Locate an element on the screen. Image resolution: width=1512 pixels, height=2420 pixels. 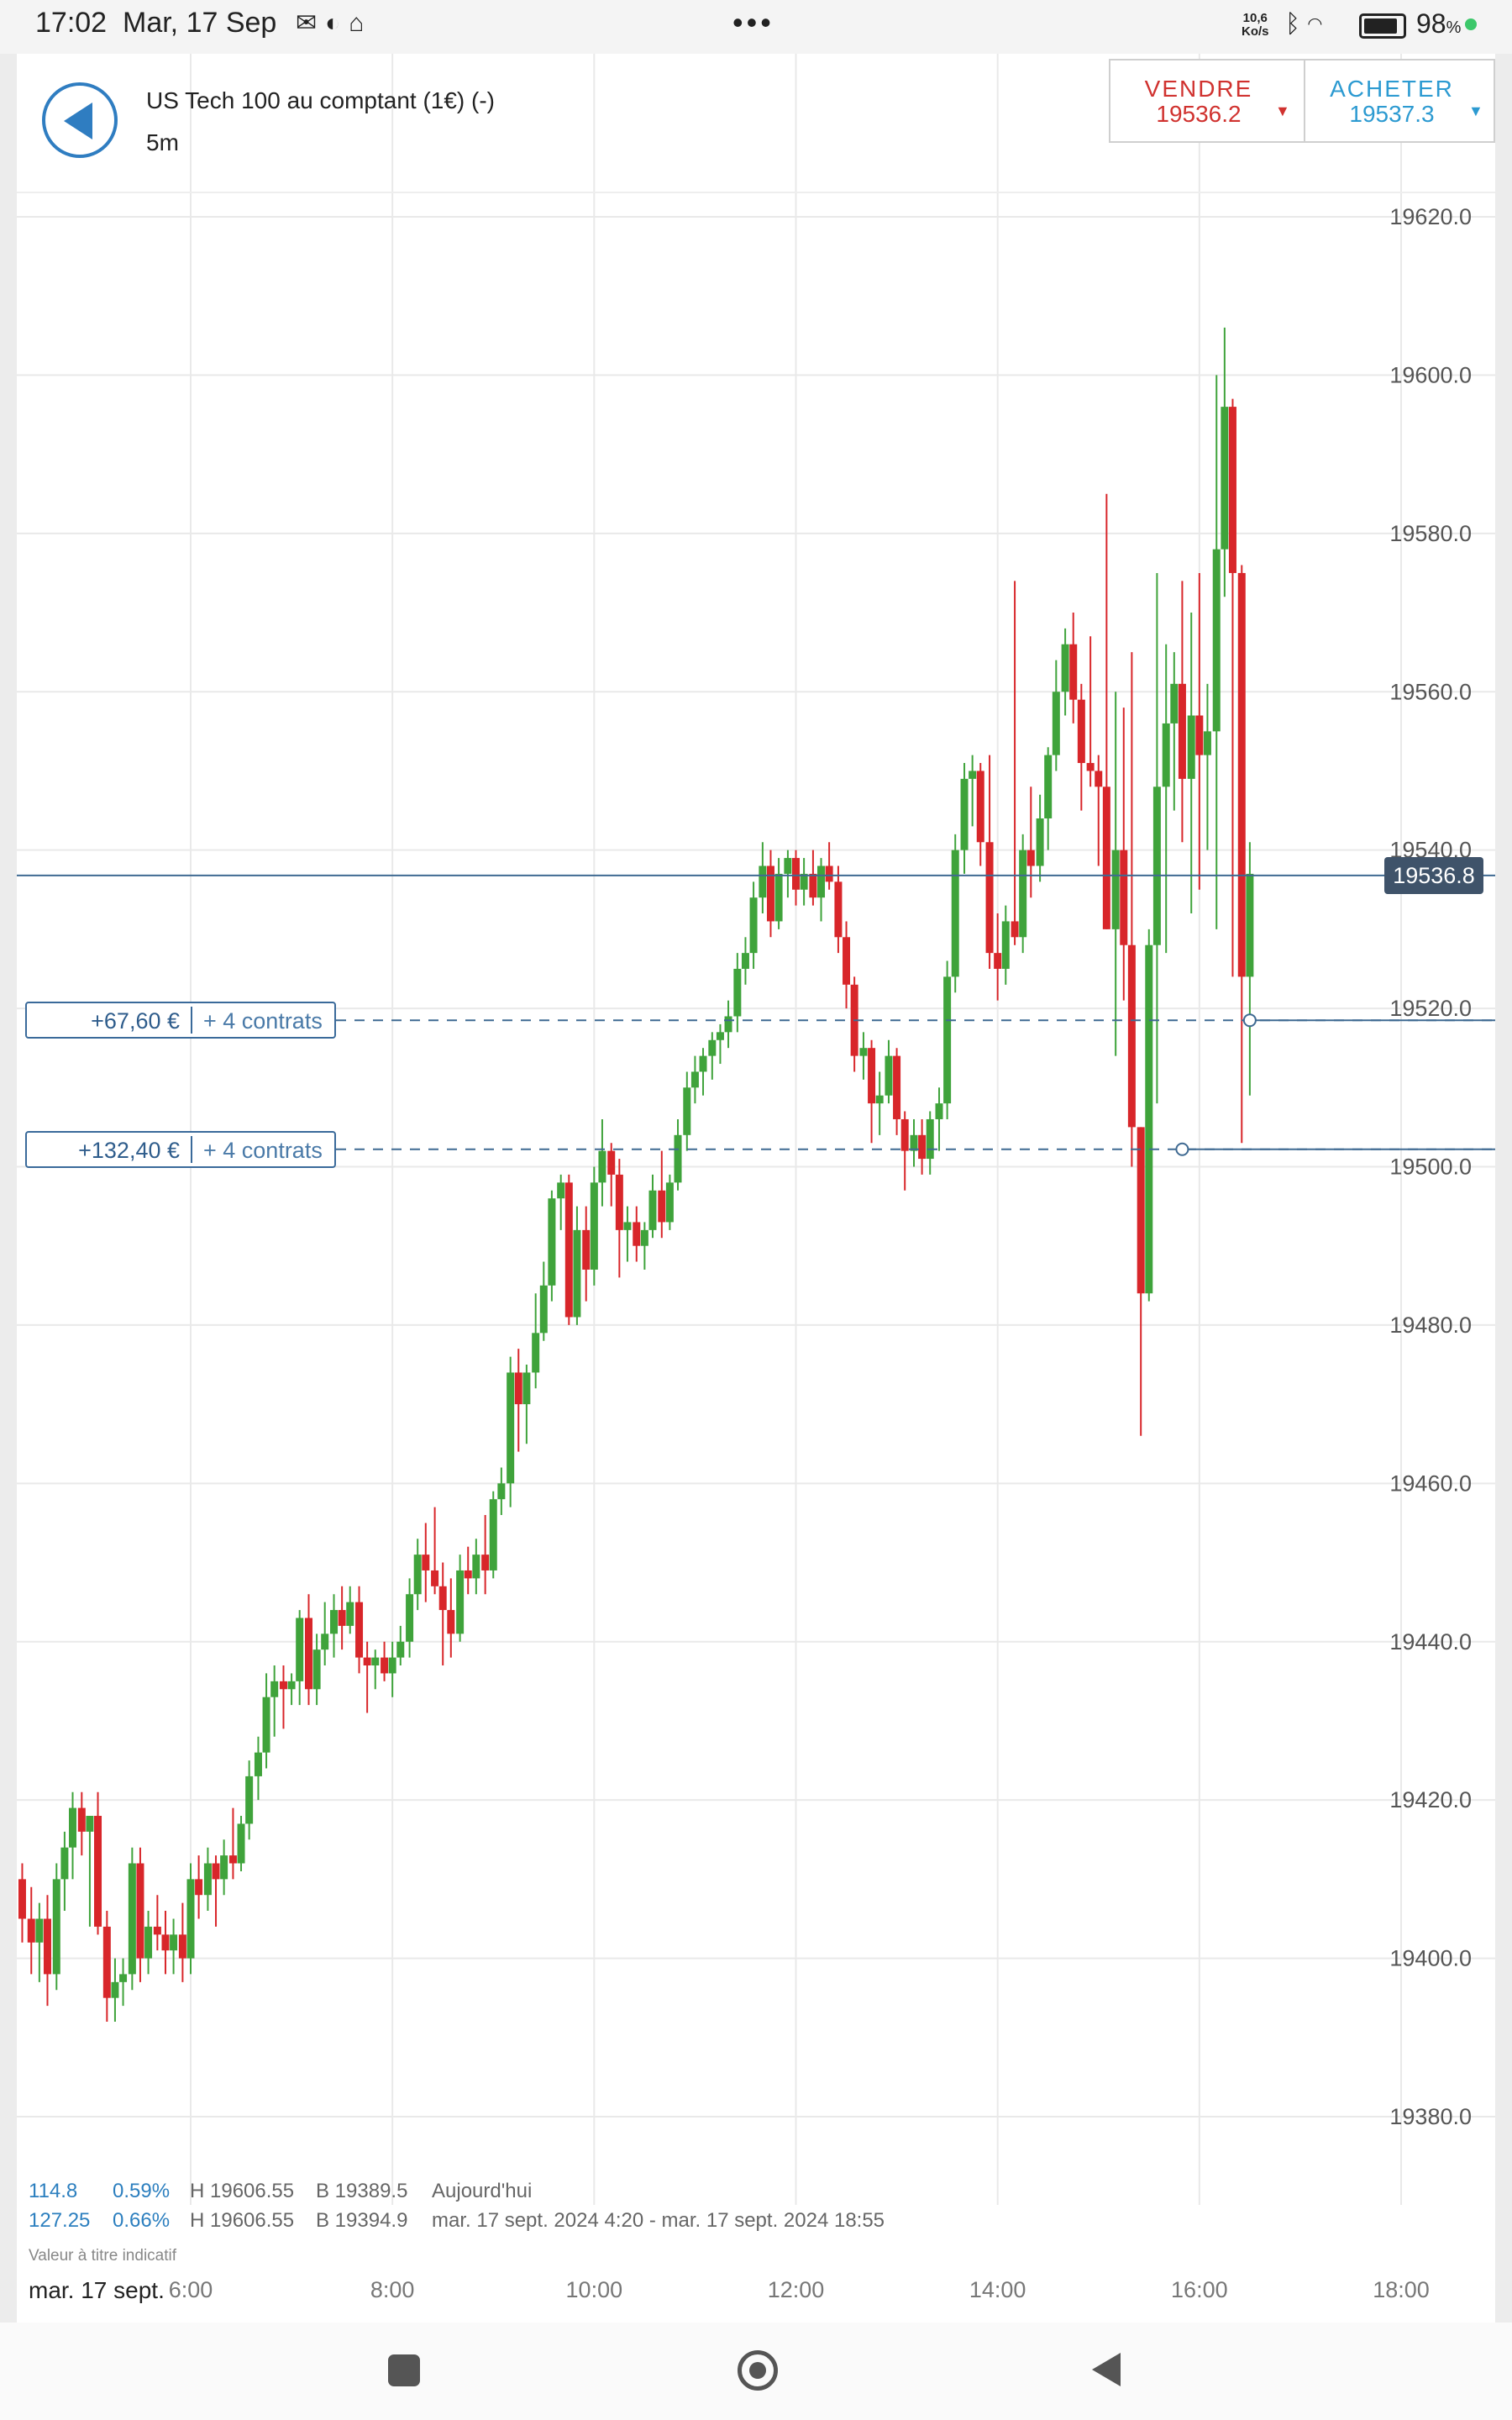
status-notification-icons: ✉◐⌂ is located at coordinates (334, 23).